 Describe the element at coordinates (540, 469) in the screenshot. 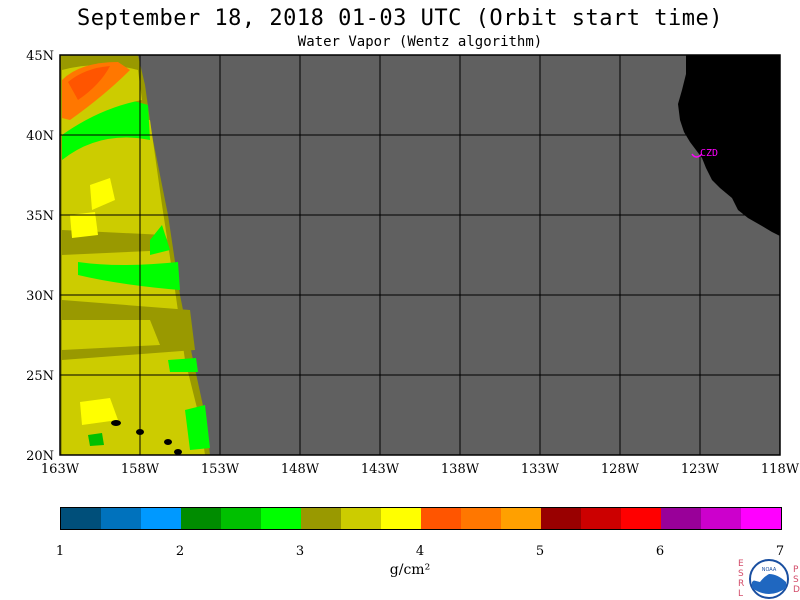

I see `lon-label: 133W` at that location.